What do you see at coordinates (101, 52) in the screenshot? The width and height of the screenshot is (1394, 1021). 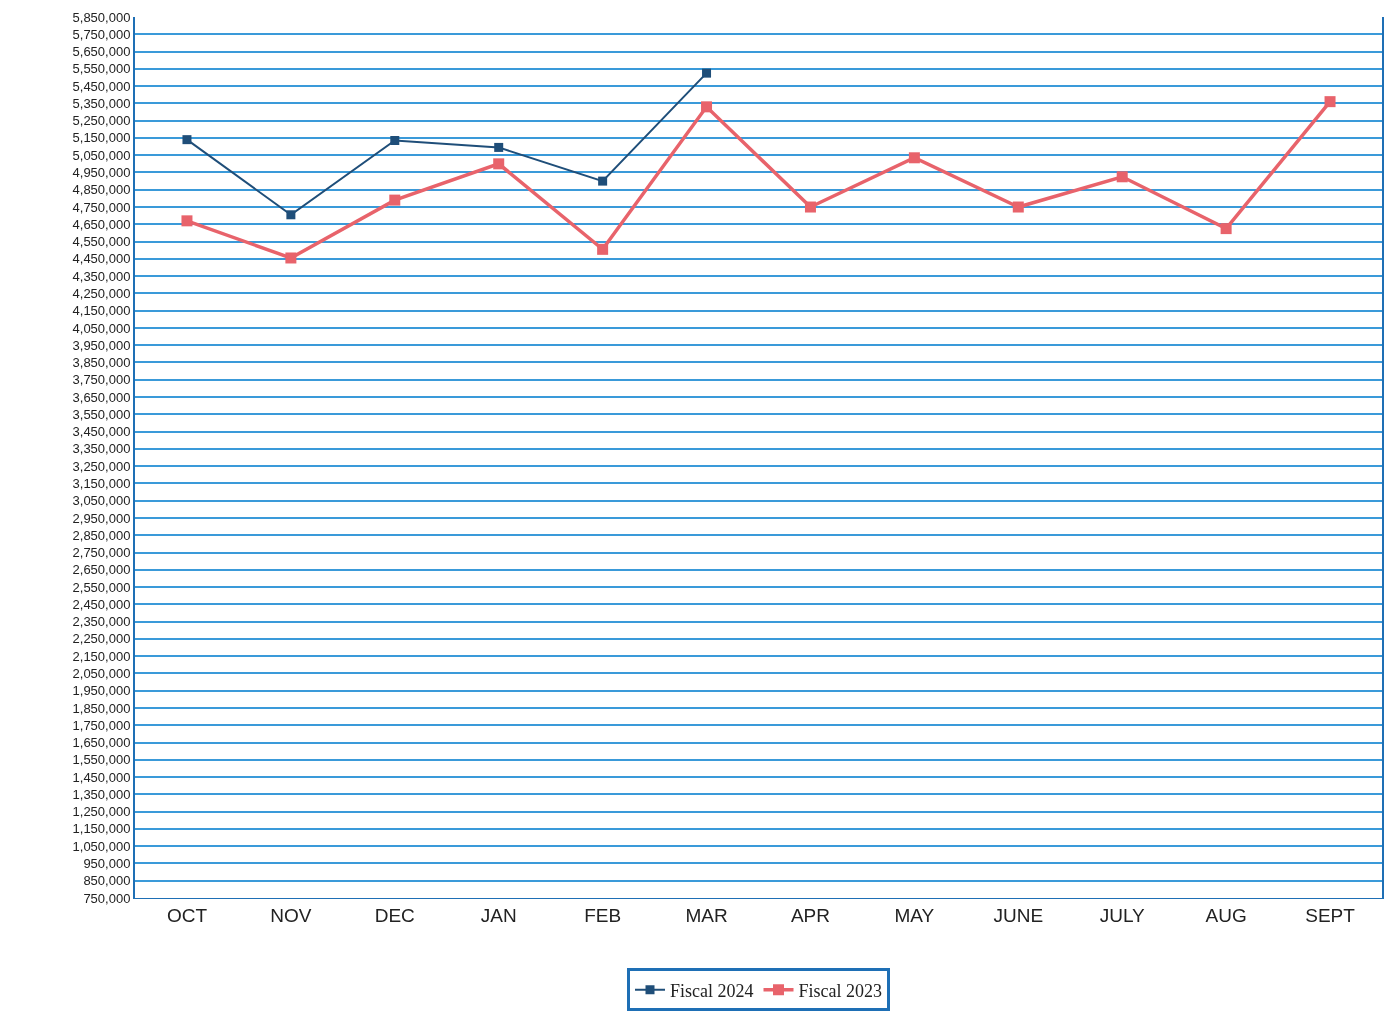 I see `y-tick-label: 5,650,000` at bounding box center [101, 52].